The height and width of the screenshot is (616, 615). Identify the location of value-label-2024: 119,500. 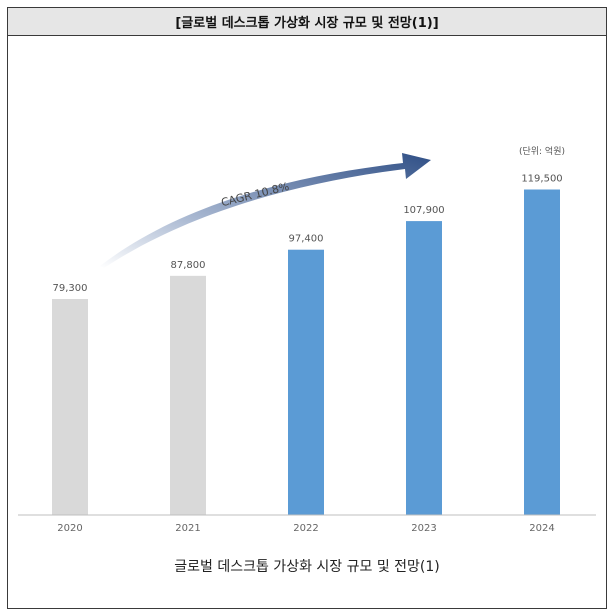
(541, 179).